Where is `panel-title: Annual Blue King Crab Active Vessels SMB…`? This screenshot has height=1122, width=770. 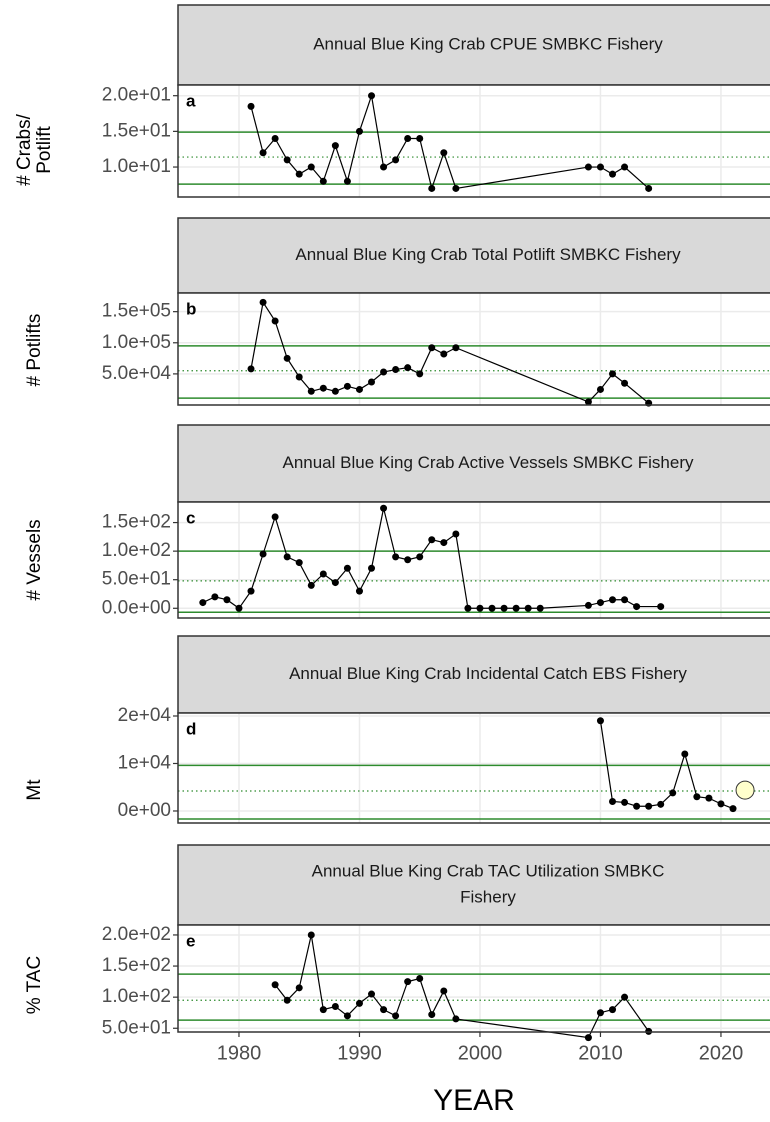
panel-title: Annual Blue King Crab Active Vessels SMB… is located at coordinates (488, 462).